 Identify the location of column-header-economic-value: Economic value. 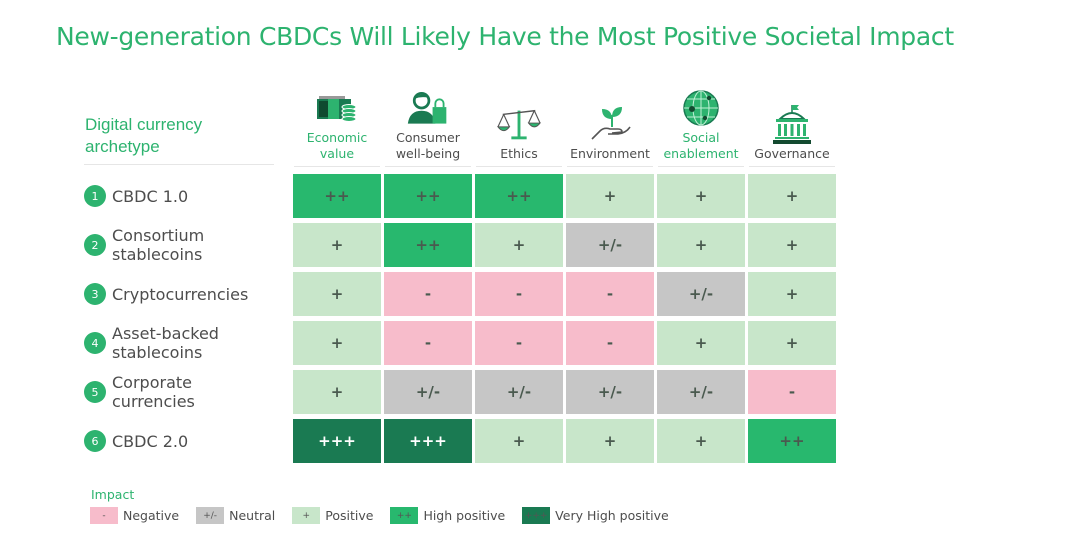
(337, 123).